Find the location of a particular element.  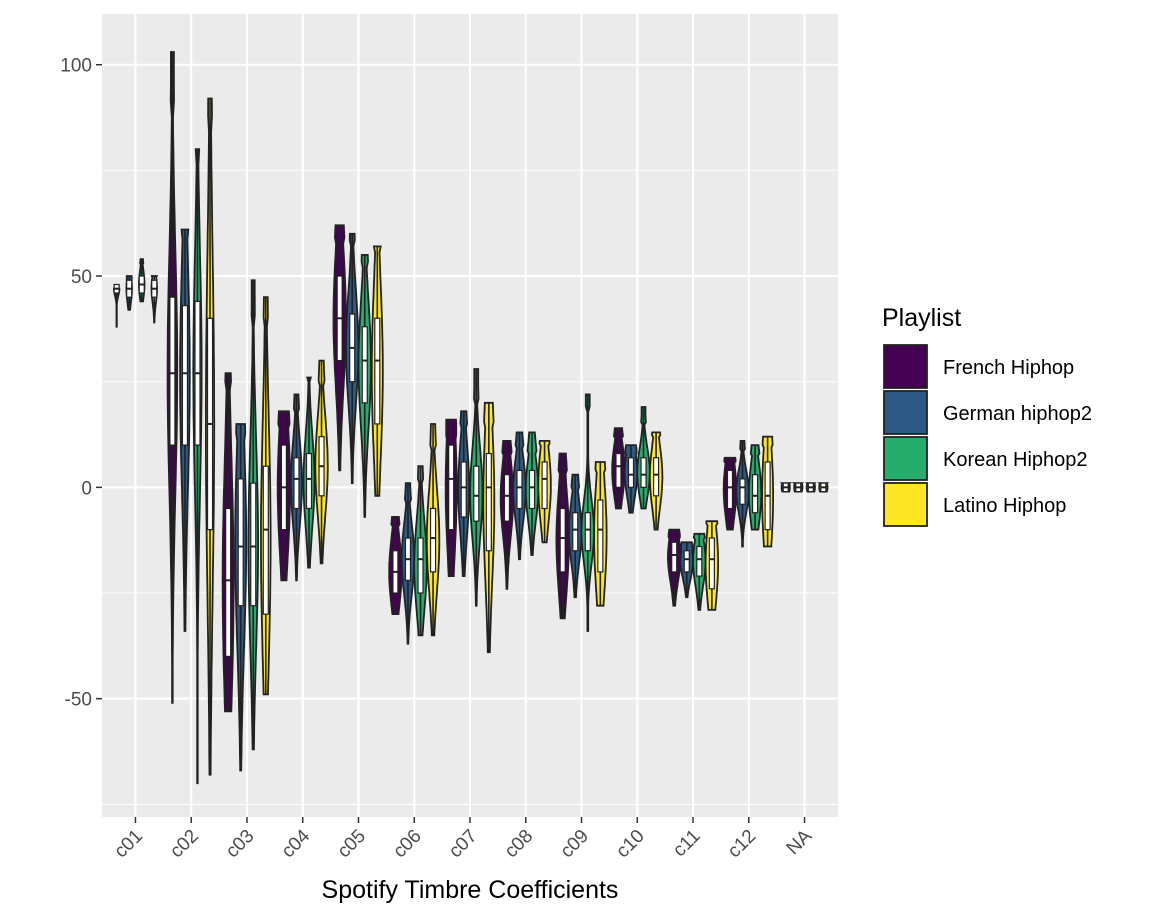

x-tick-label: c07 is located at coordinates (463, 844).